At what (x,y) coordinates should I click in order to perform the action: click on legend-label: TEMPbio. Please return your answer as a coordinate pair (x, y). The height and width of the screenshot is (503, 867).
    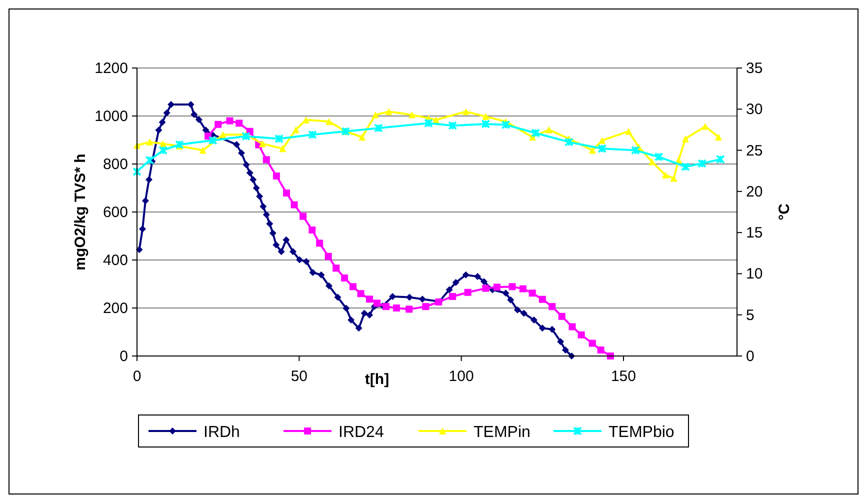
    Looking at the image, I should click on (641, 432).